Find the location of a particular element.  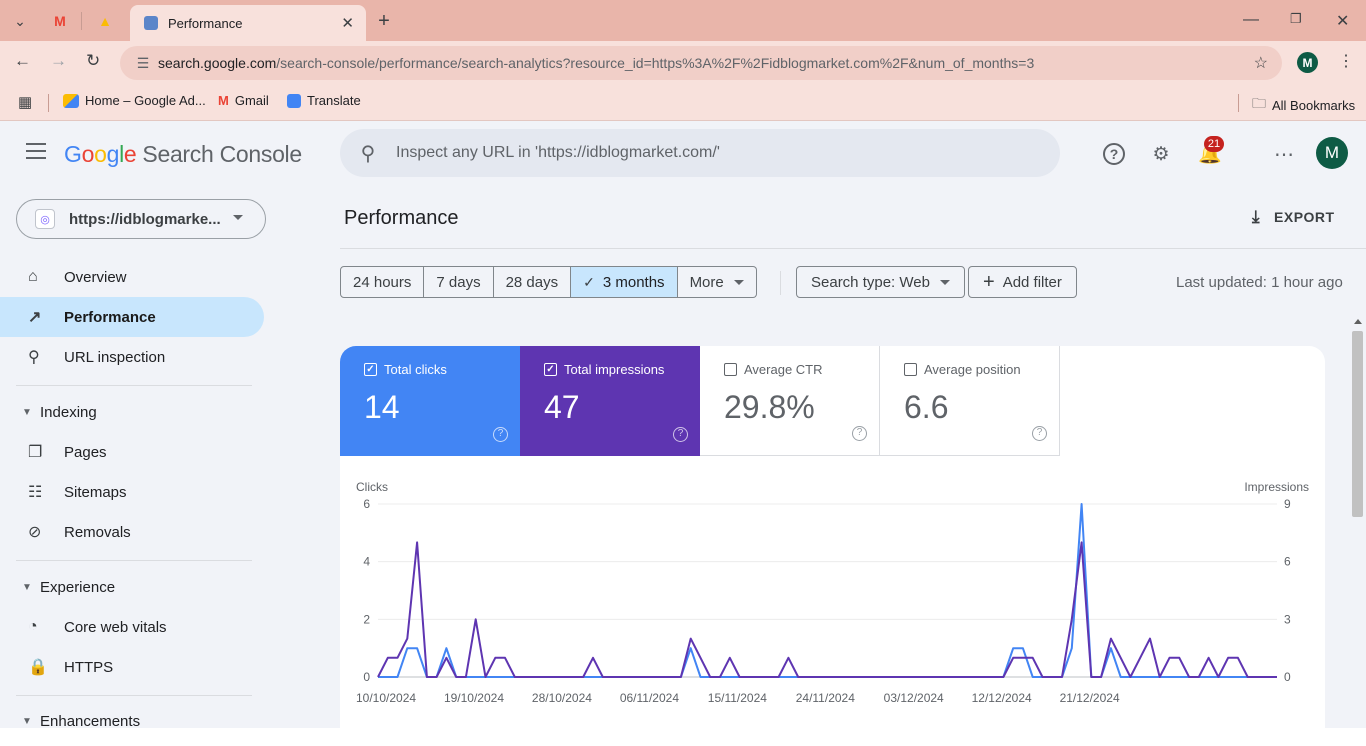

metric-average-ctr: Average CTR 29.8% ? is located at coordinates (790, 401).